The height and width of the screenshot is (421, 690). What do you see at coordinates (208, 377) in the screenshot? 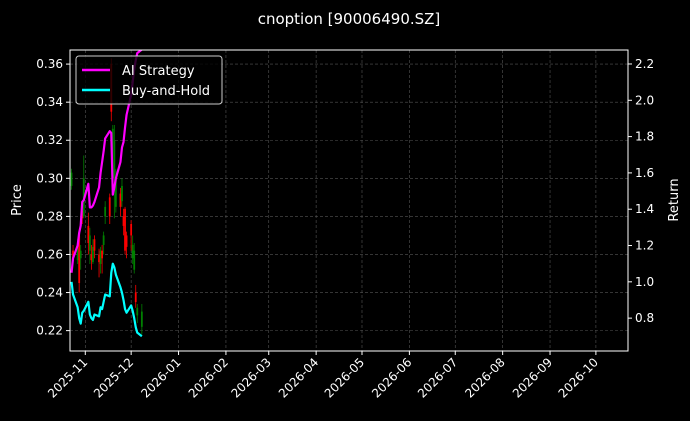
I see `x-tick-label: 2026-02` at bounding box center [208, 377].